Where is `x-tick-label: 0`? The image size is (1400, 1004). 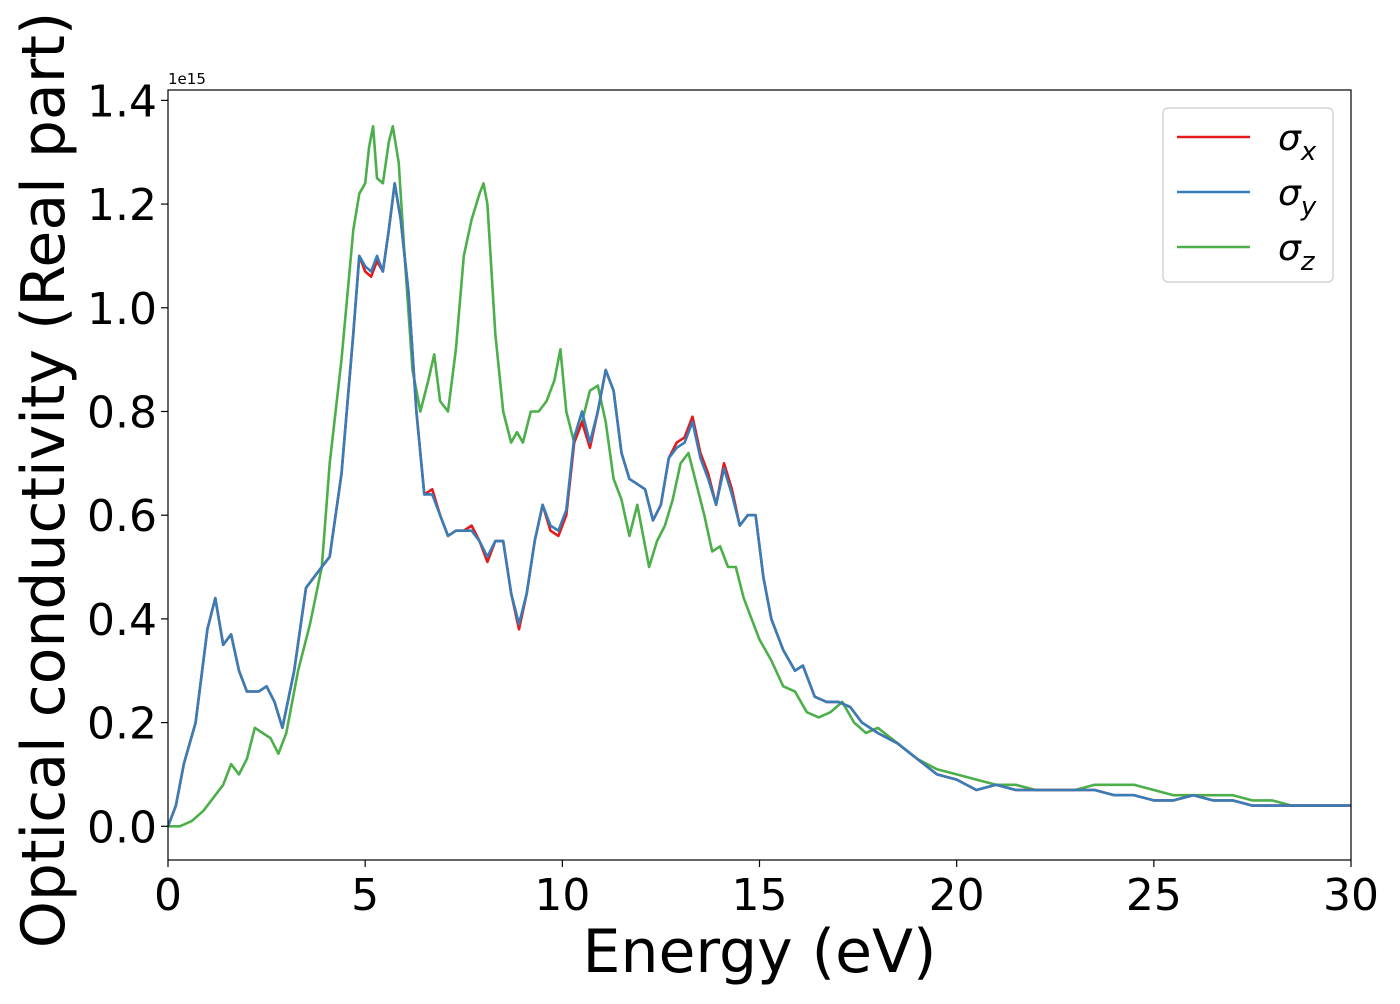
x-tick-label: 0 is located at coordinates (168, 895).